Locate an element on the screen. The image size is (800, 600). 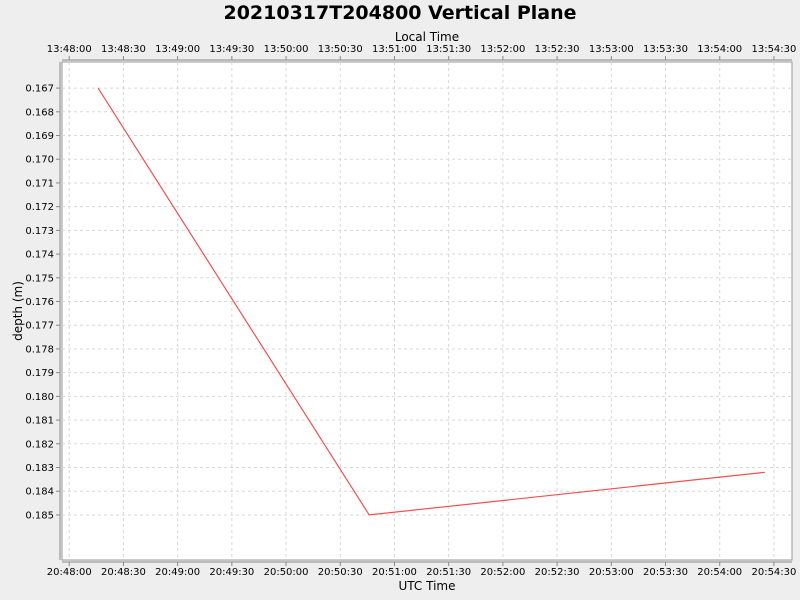
x2-tick-label: 13:50:30 is located at coordinates (340, 49).